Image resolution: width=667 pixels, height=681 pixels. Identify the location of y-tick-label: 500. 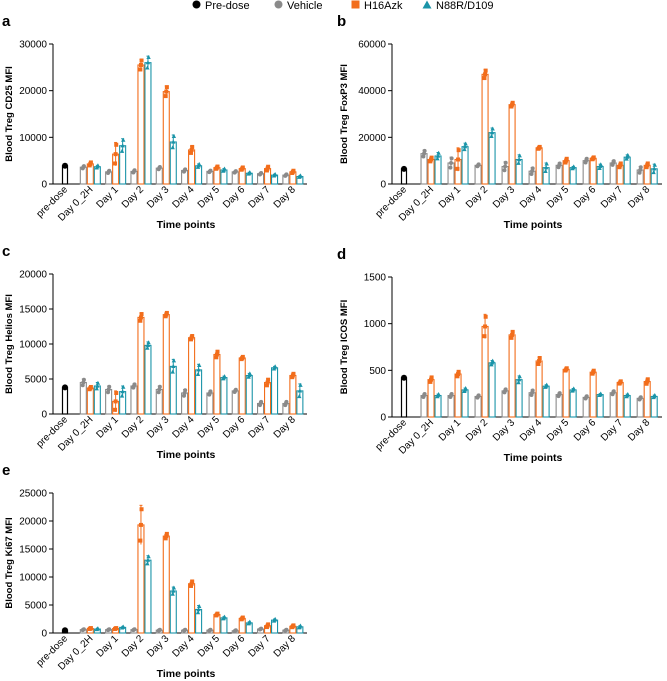
(377, 371).